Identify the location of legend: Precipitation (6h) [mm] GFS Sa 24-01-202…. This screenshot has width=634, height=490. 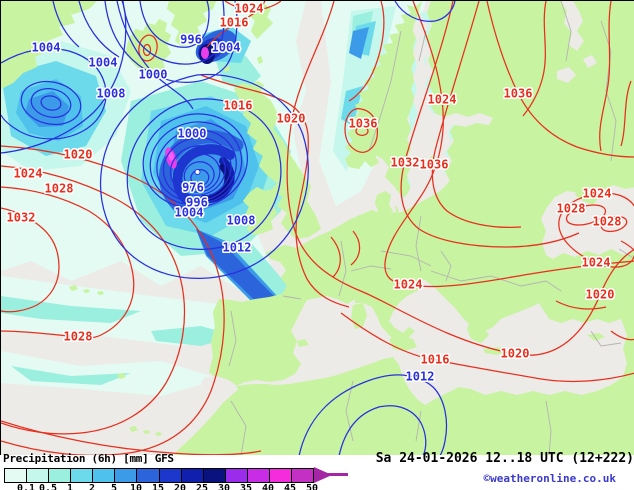
(317, 470).